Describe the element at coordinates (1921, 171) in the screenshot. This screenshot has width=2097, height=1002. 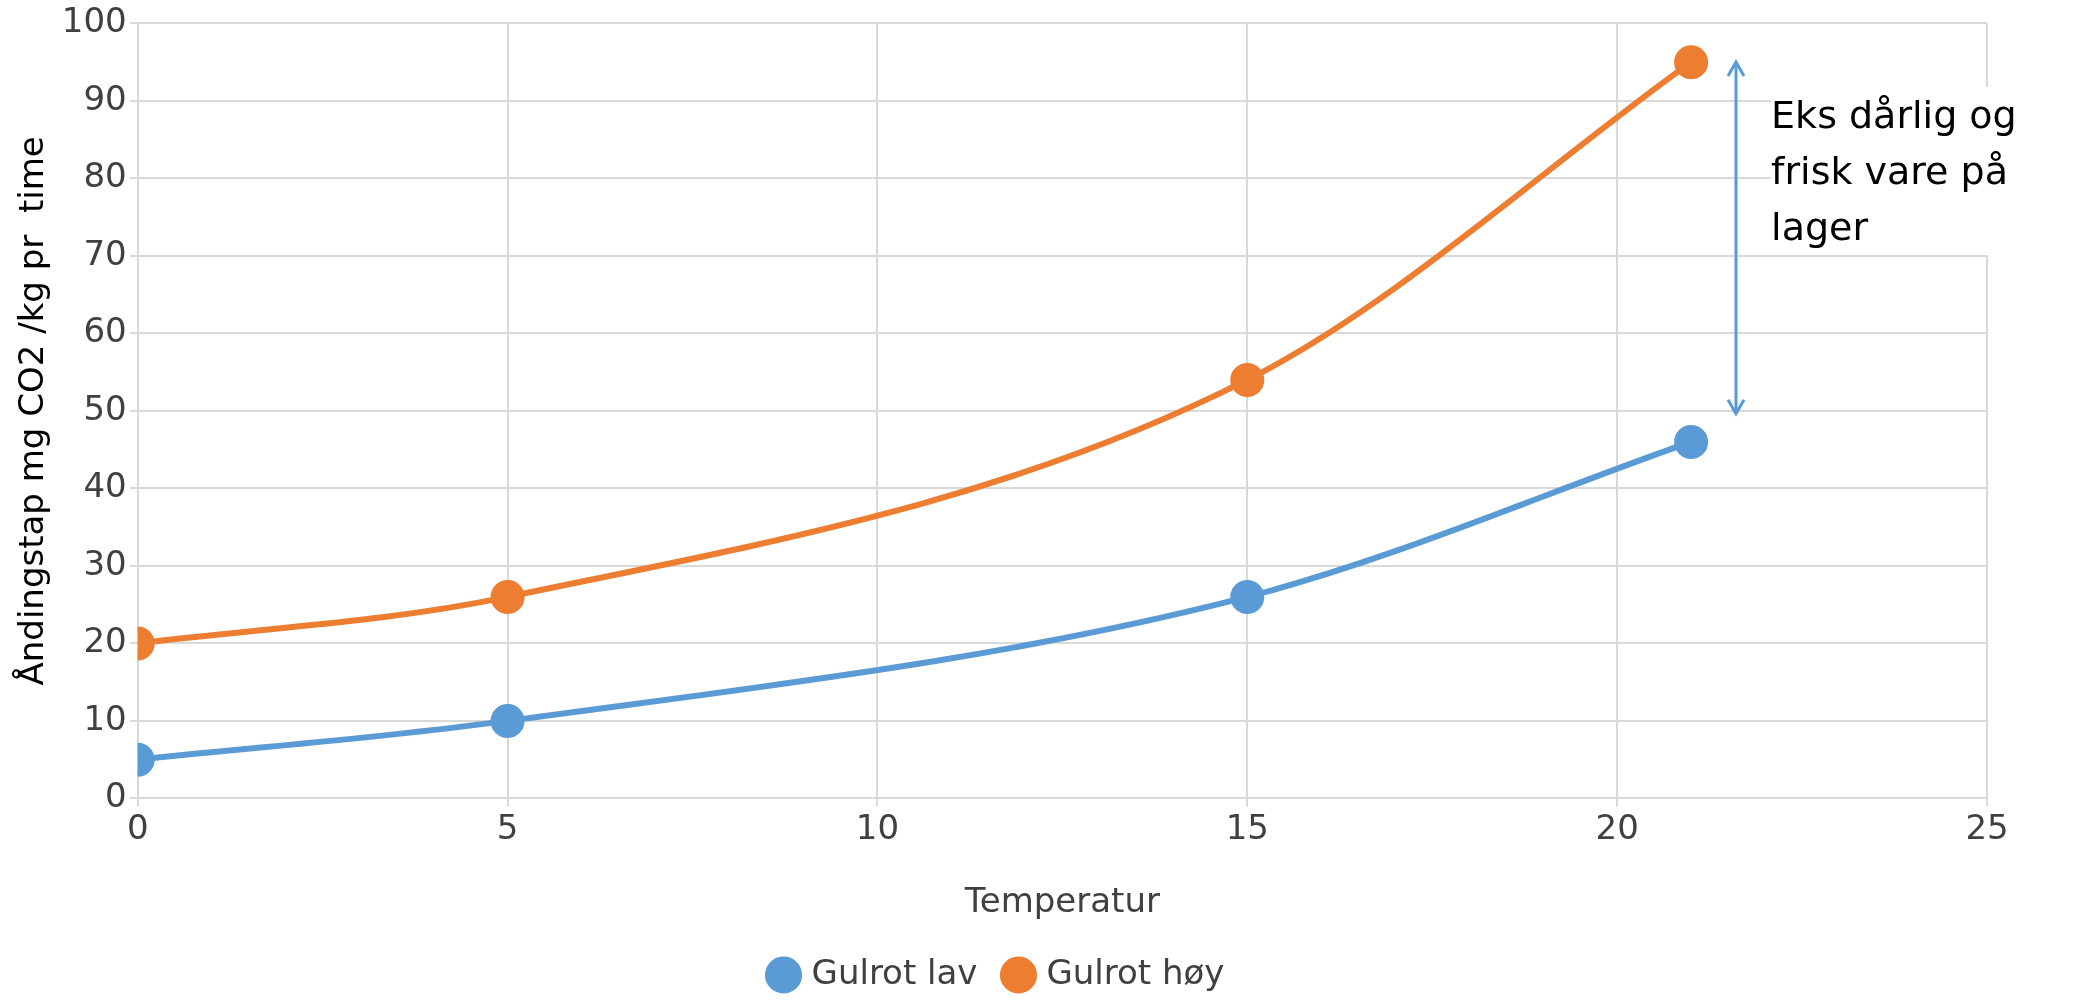
I see `annotation: Eks dårlig og frisk vare på lager` at that location.